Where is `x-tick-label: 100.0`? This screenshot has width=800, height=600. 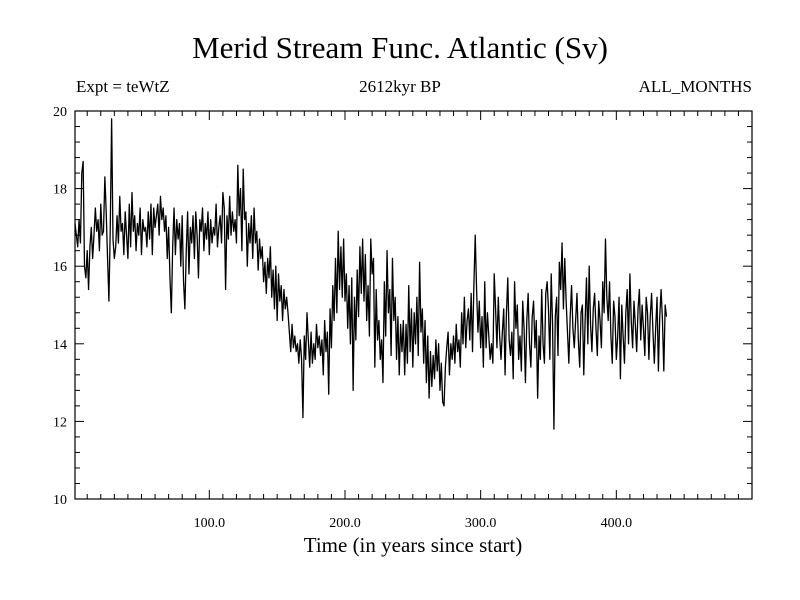 x-tick-label: 100.0 is located at coordinates (210, 523).